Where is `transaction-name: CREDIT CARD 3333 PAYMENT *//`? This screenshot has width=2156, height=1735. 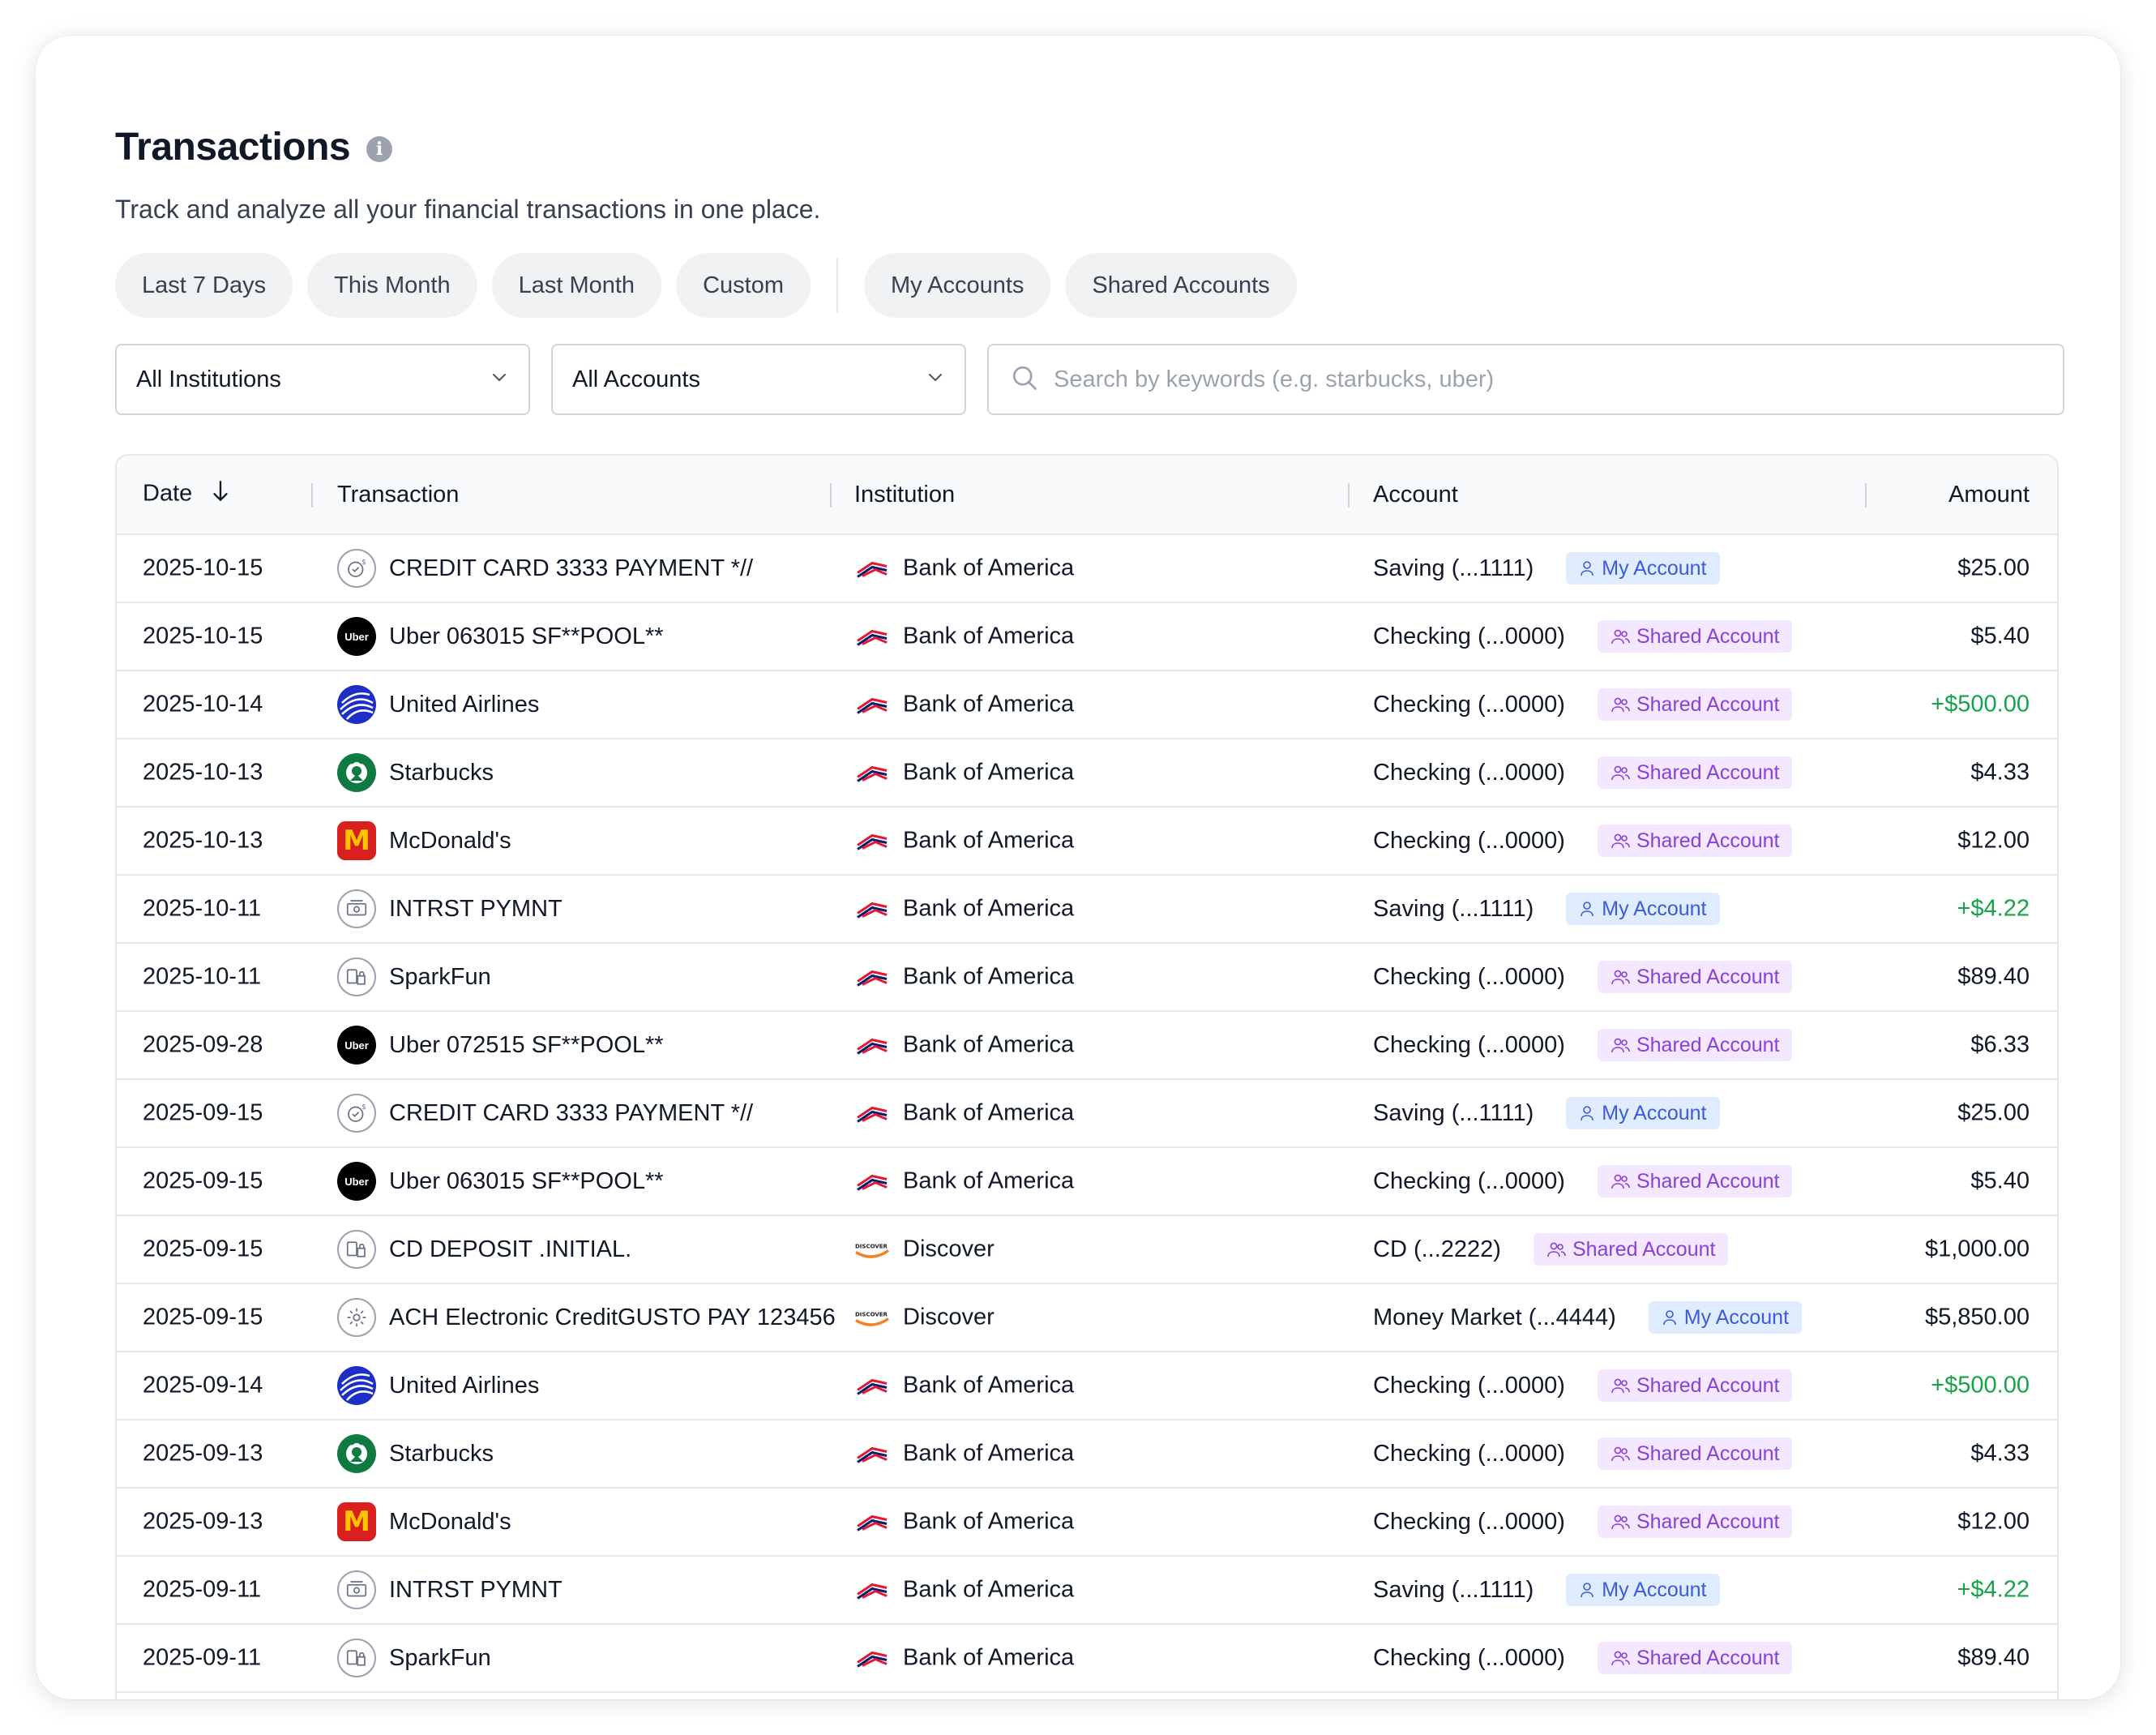
transaction-name: CREDIT CARD 3333 PAYMENT *// is located at coordinates (571, 1112).